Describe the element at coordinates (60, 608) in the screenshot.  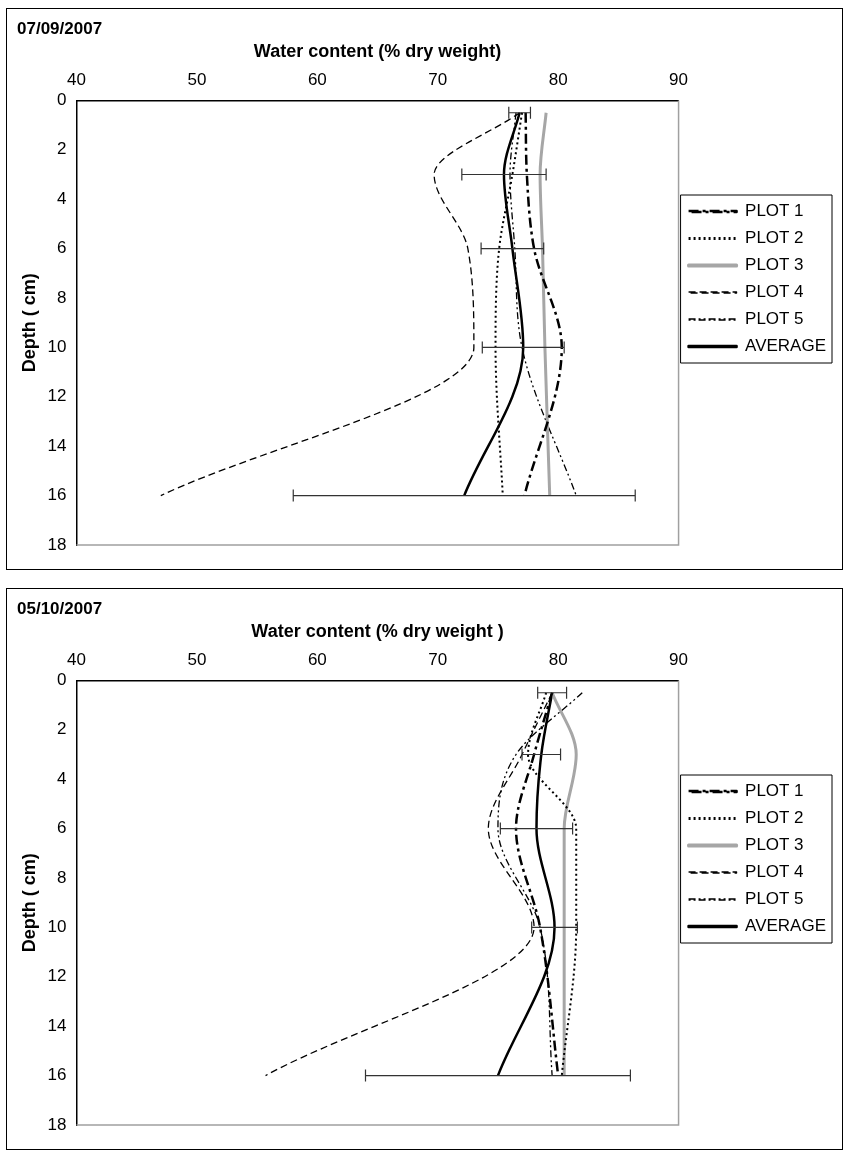
I see `chart-title: 05/10/2007` at that location.